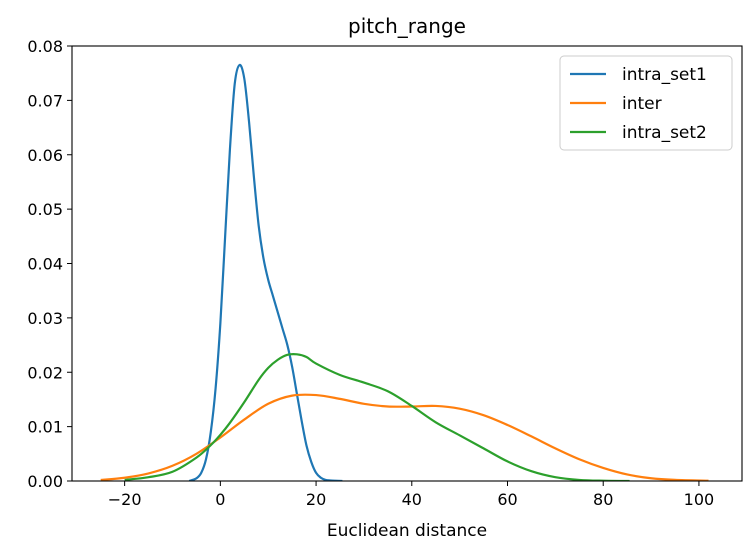 The width and height of the screenshot is (756, 554). I want to click on x-tick-label: 40, so click(412, 499).